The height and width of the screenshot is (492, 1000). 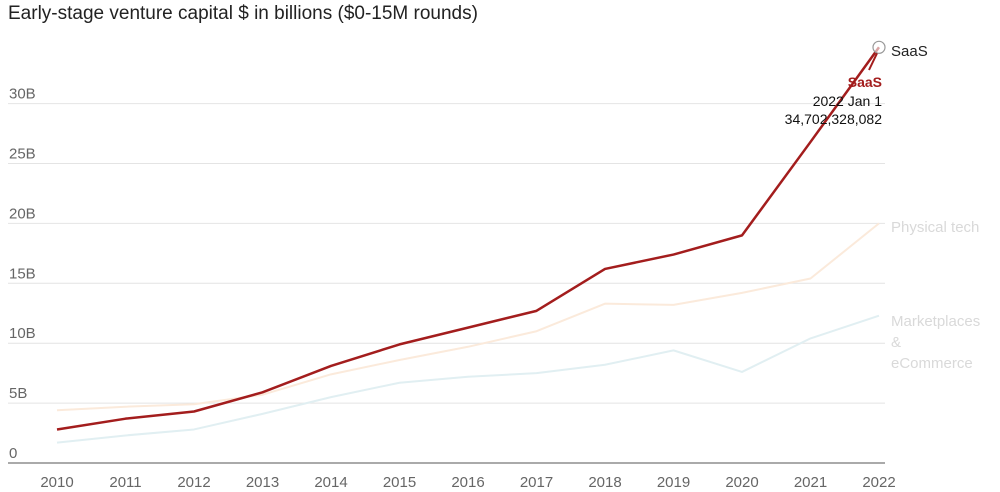 What do you see at coordinates (810, 482) in the screenshot?
I see `x-tick-label: 2021` at bounding box center [810, 482].